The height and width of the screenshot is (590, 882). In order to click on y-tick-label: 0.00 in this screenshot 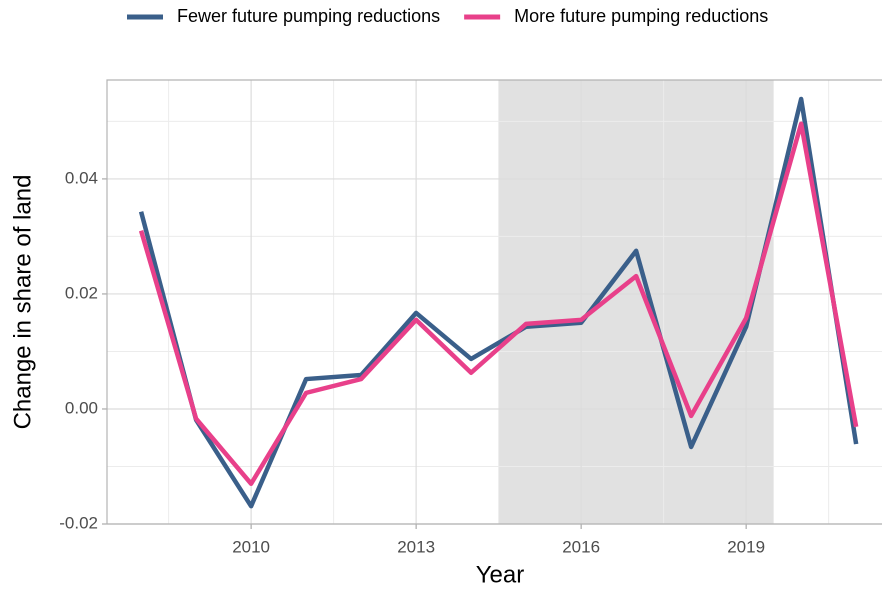, I will do `click(81, 407)`.